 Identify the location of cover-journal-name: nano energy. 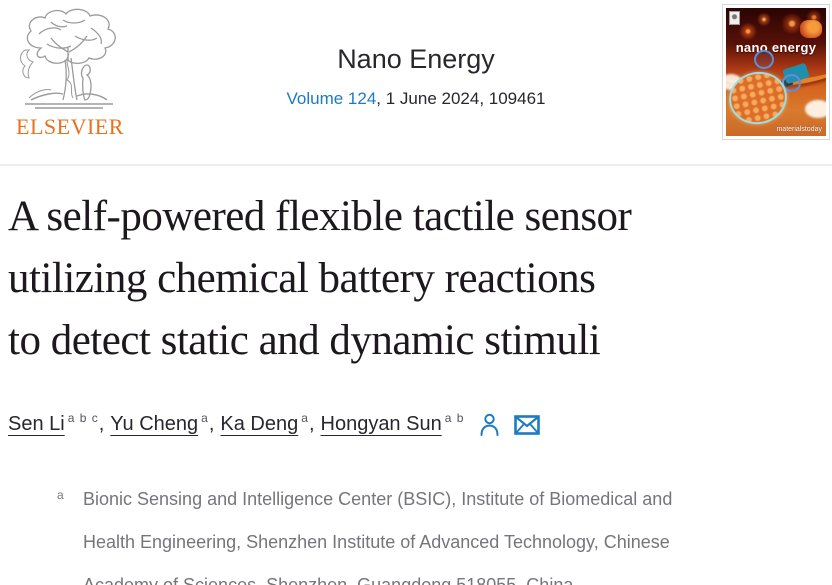
(776, 47).